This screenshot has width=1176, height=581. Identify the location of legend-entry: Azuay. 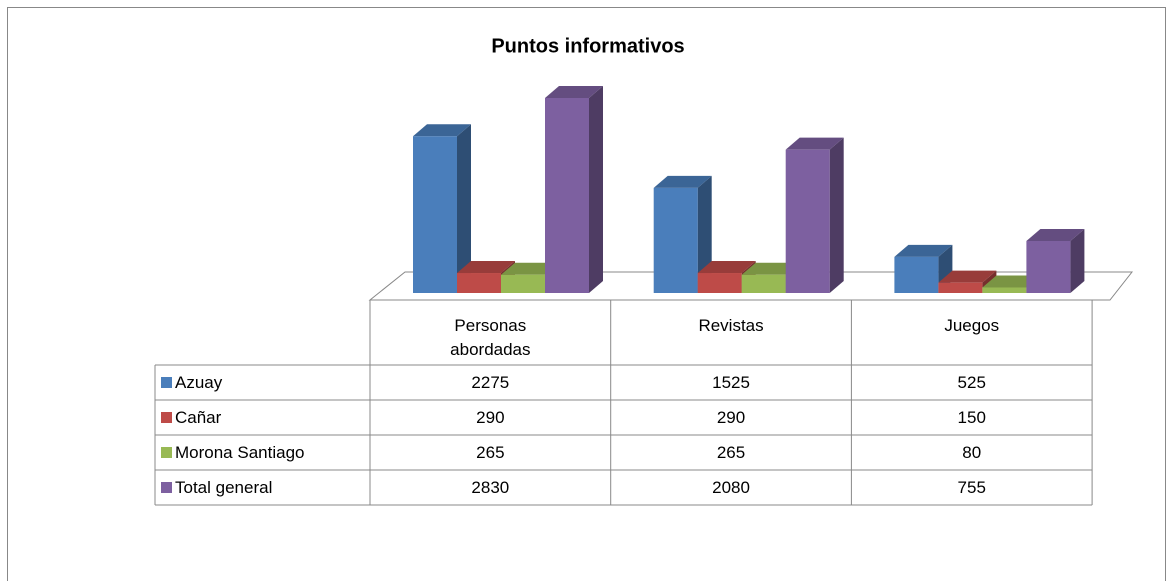
(262, 382).